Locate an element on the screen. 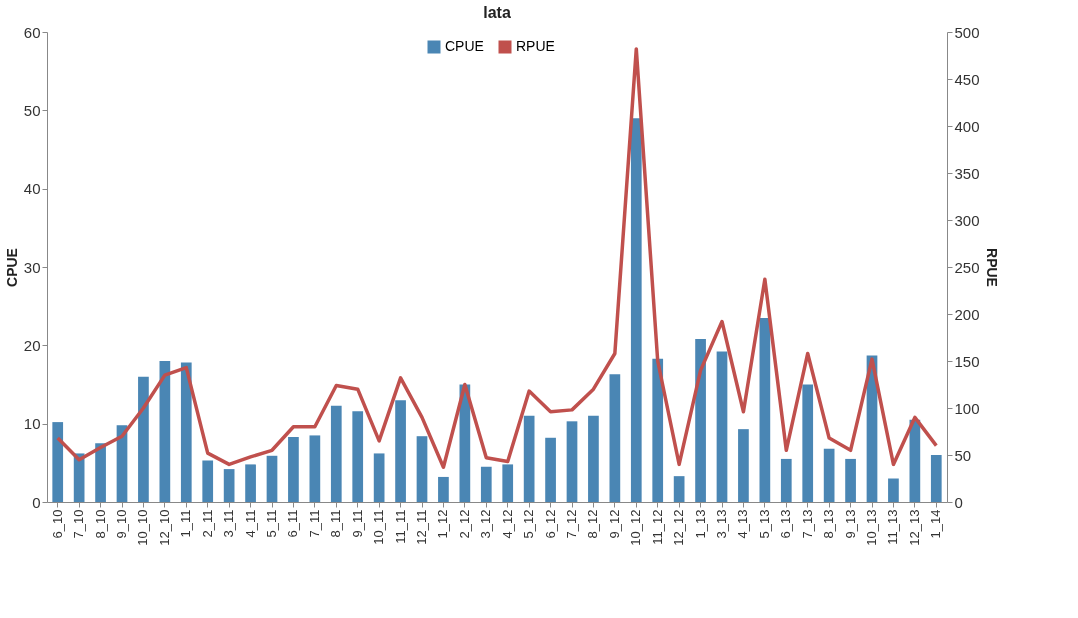 The width and height of the screenshot is (1078, 618). legend-label: RPUE is located at coordinates (535, 46).